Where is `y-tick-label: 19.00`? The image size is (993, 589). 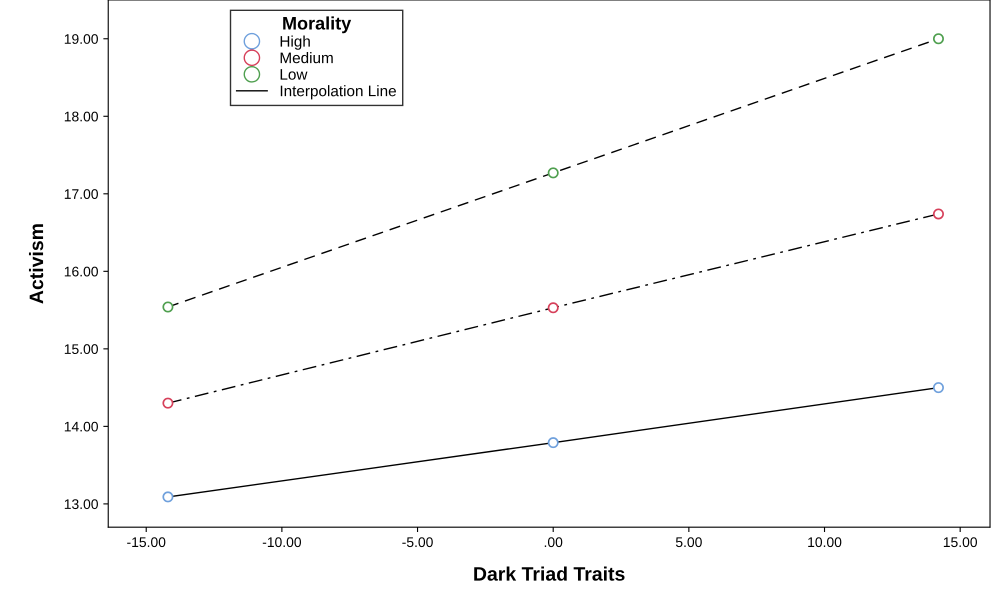 y-tick-label: 19.00 is located at coordinates (81, 39).